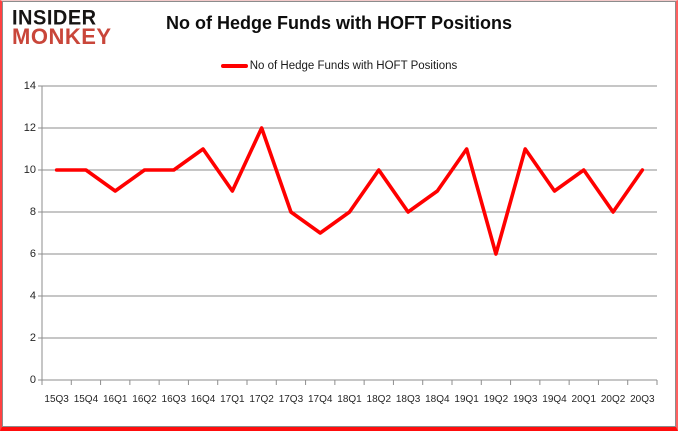 Image resolution: width=678 pixels, height=431 pixels. I want to click on y-axis-tick-label: 12, so click(29, 128).